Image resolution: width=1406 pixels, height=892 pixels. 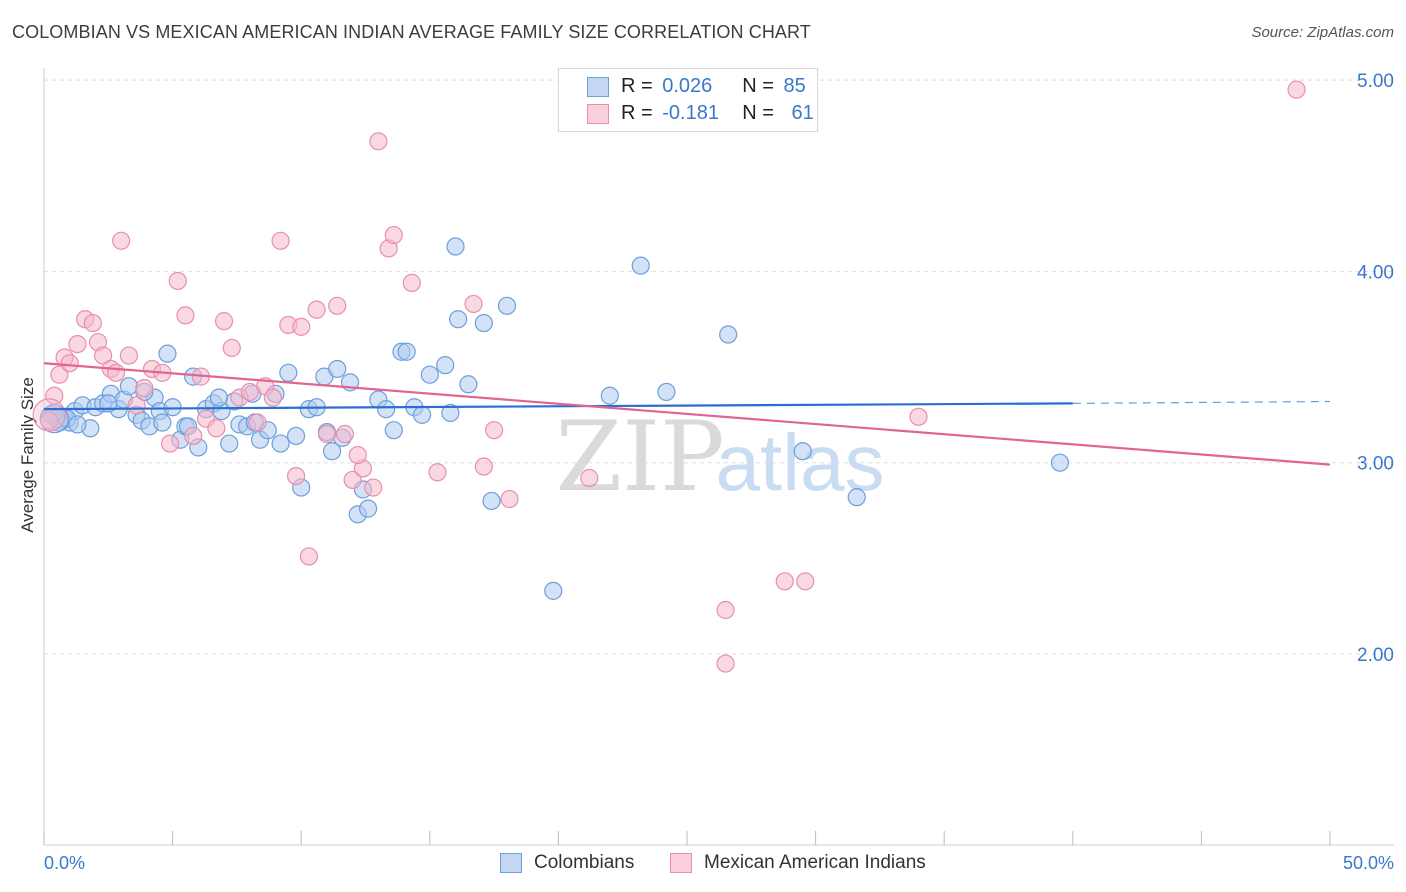 I want to click on source-label: Source: ZipAtlas.com, so click(x=1322, y=32).